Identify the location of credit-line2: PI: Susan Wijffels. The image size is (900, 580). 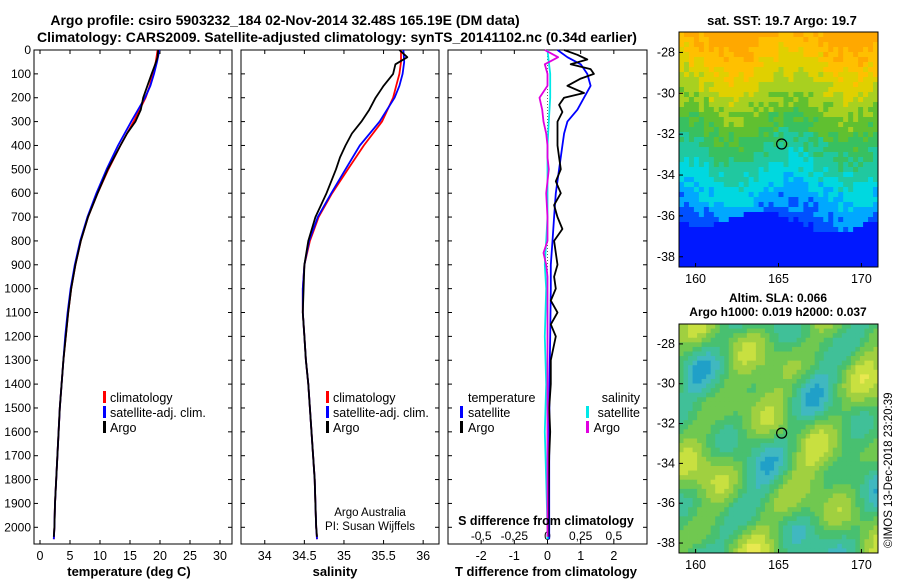
(370, 527).